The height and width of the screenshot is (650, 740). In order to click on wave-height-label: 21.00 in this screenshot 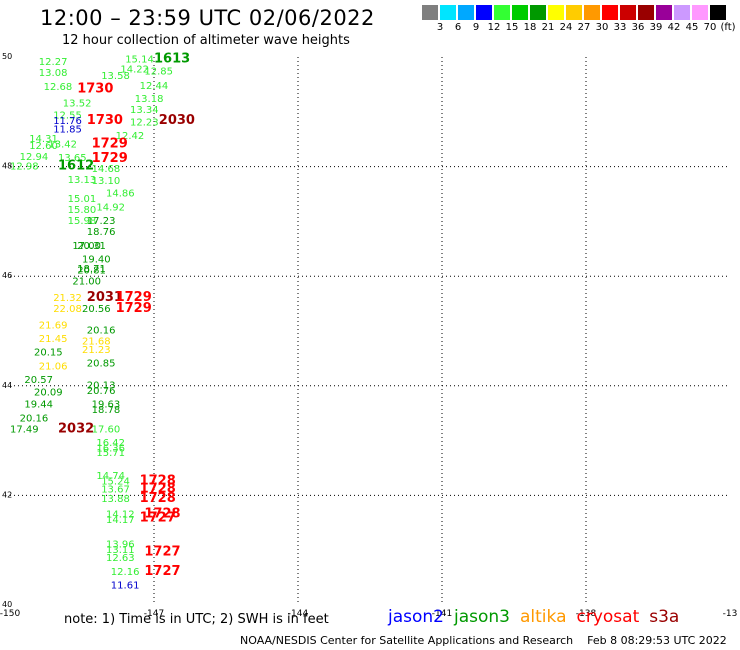, I will do `click(86, 281)`.